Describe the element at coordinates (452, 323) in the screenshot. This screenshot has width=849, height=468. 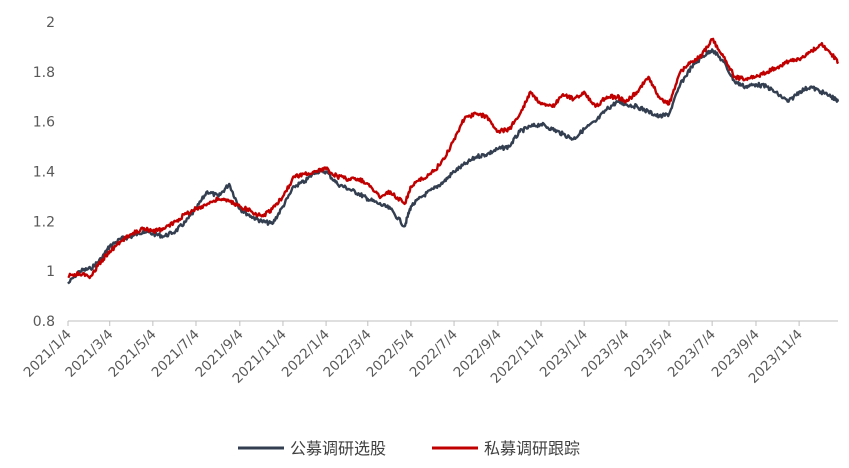
I see `x-axis` at that location.